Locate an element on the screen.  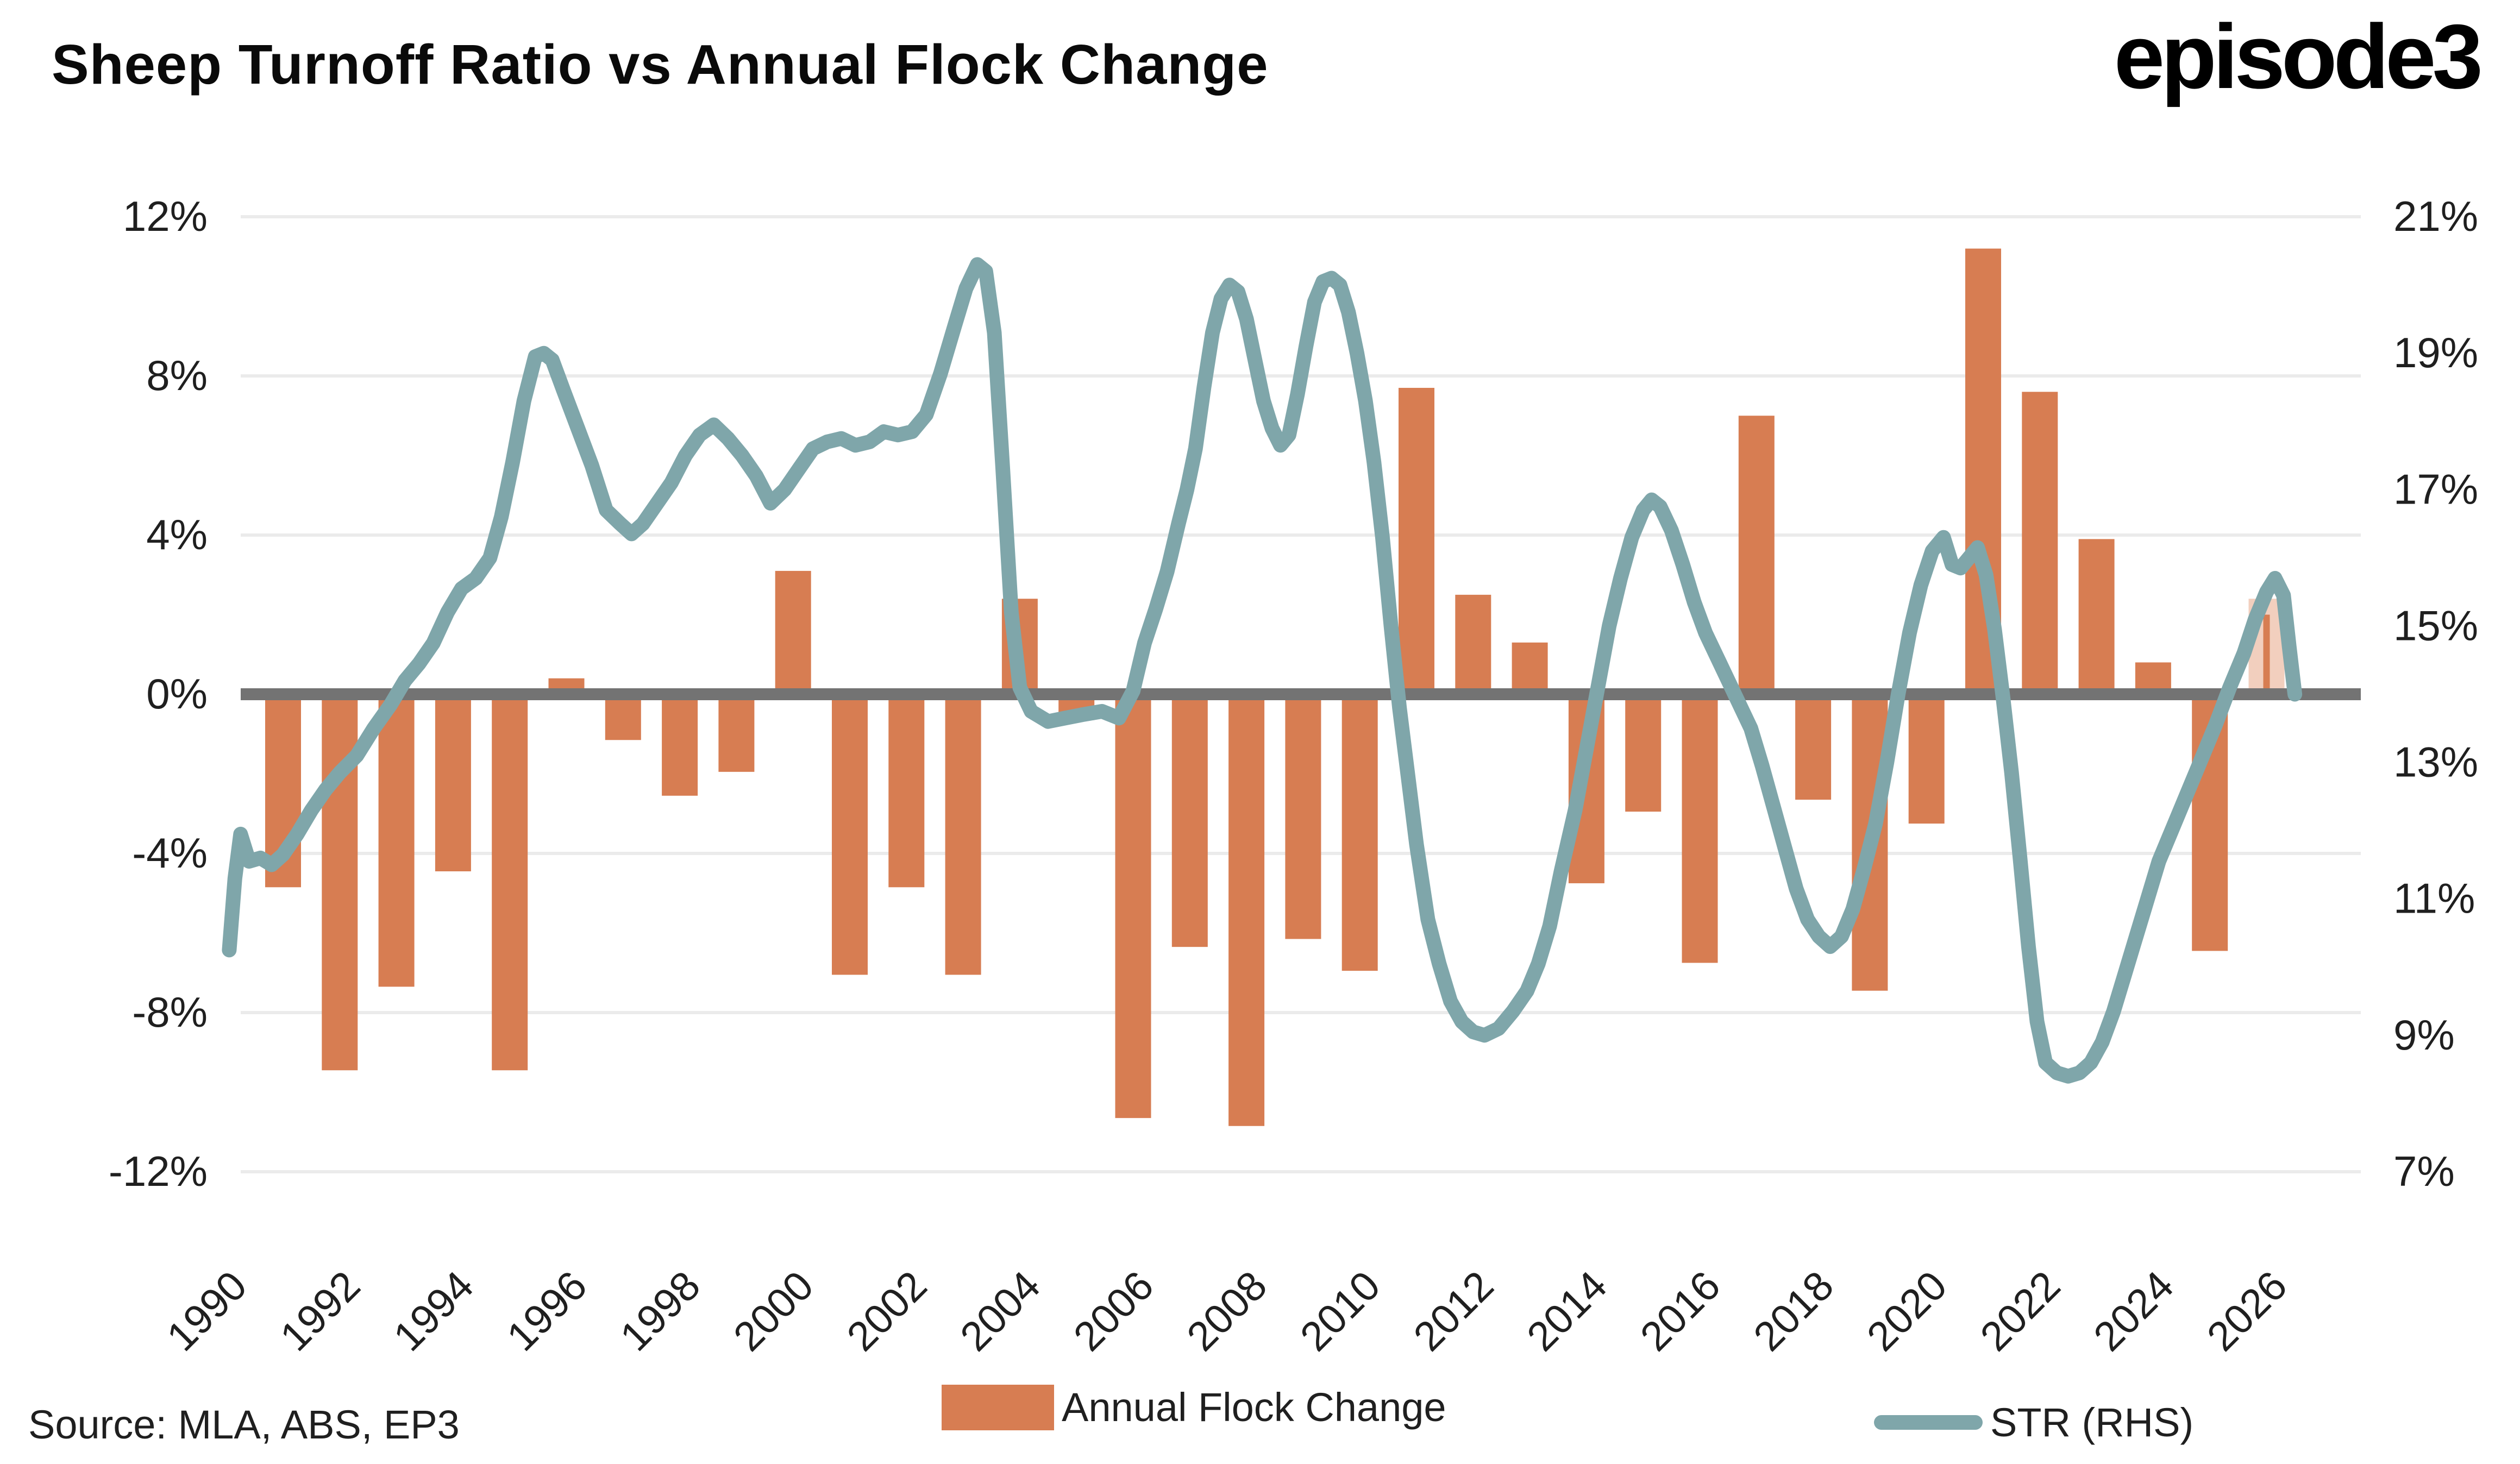
x-axis-tick-2026: 2026 is located at coordinates (2247, 1311).